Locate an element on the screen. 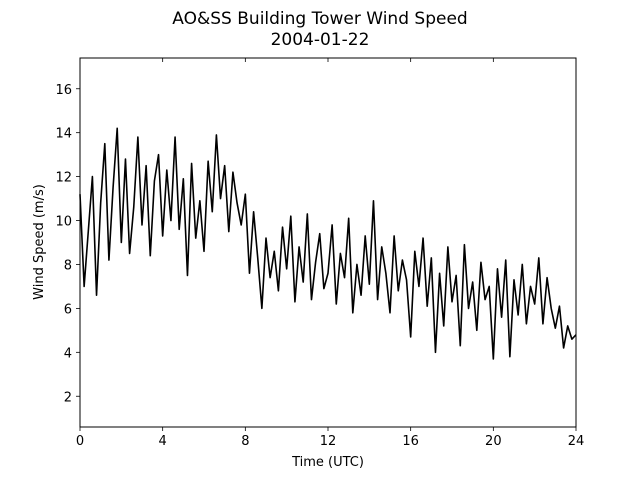 This screenshot has width=640, height=484. y-tick-label: 12 is located at coordinates (63, 178).